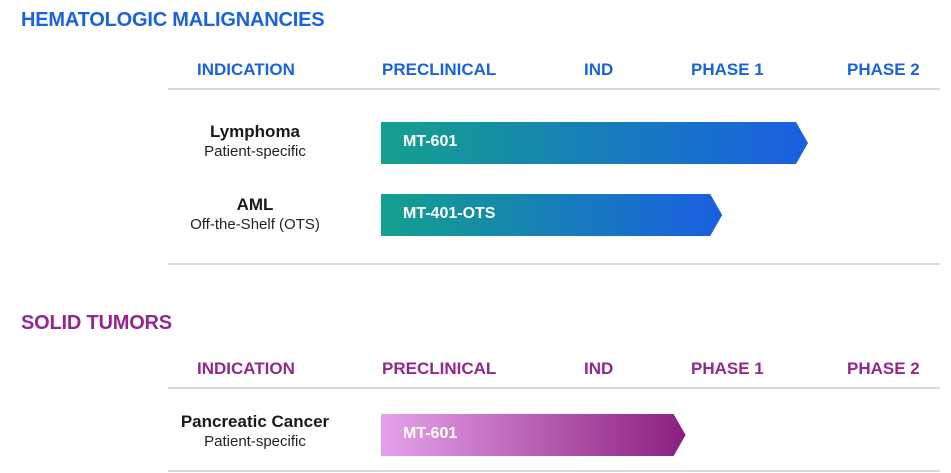  What do you see at coordinates (449, 213) in the screenshot?
I see `bar-label: MT-401-OTS` at bounding box center [449, 213].